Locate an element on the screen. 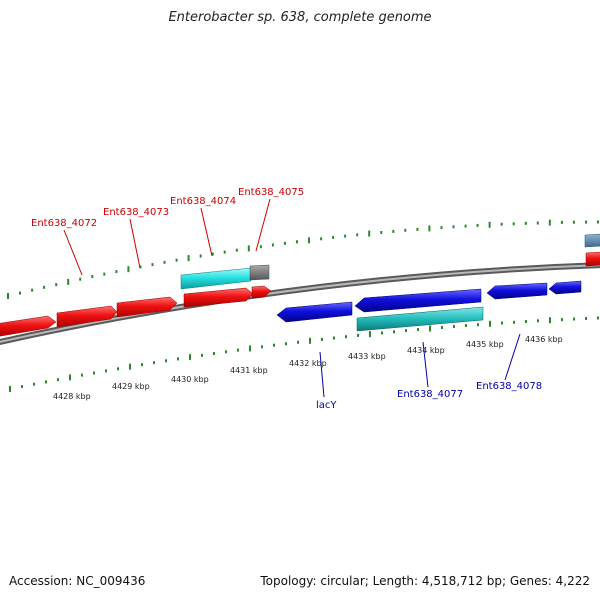 Image resolution: width=600 pixels, height=600 pixels. reverse-gene-labels: lacY Ent638_4077 Ent638_4078 is located at coordinates (429, 396).